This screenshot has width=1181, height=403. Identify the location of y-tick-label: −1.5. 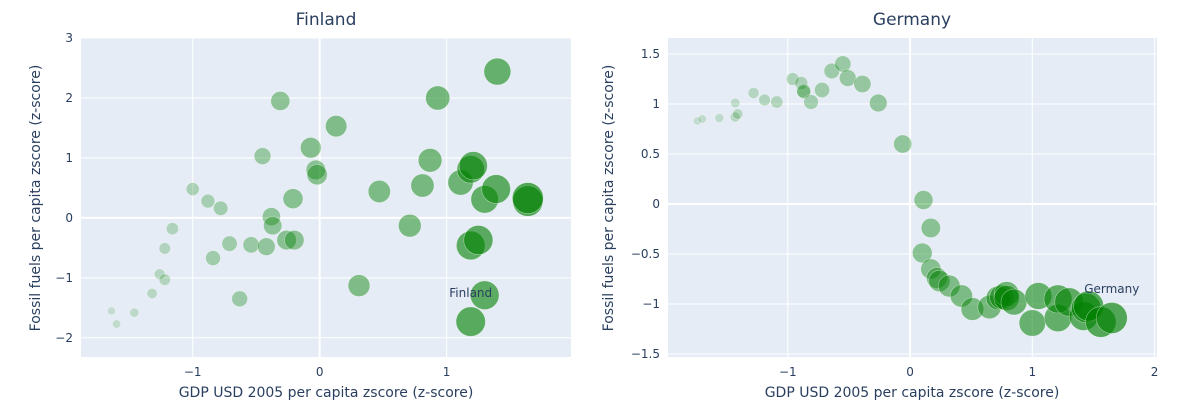
(645, 354).